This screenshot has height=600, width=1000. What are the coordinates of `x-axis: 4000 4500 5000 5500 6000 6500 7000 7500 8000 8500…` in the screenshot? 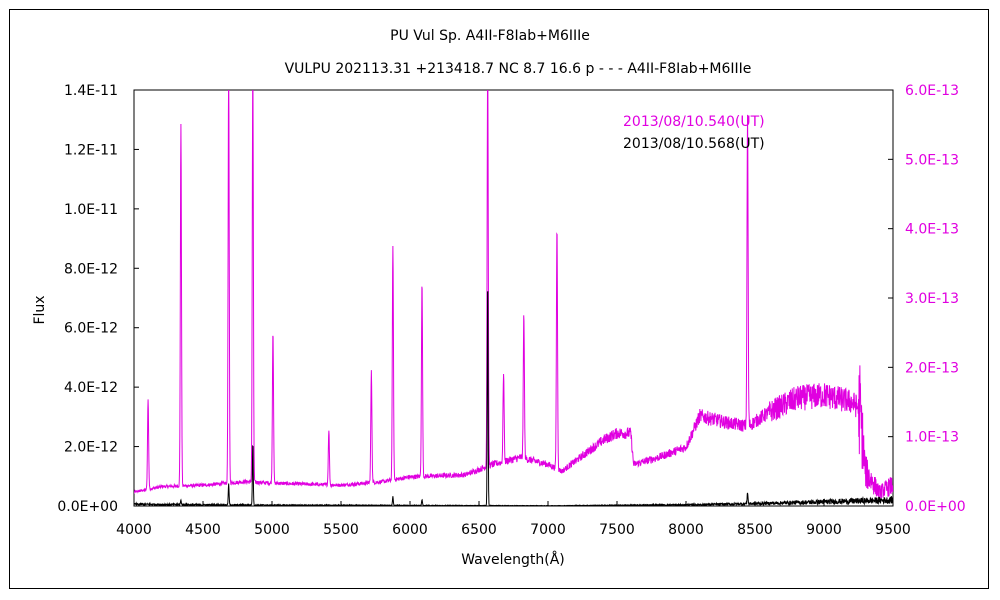 It's located at (513, 519).